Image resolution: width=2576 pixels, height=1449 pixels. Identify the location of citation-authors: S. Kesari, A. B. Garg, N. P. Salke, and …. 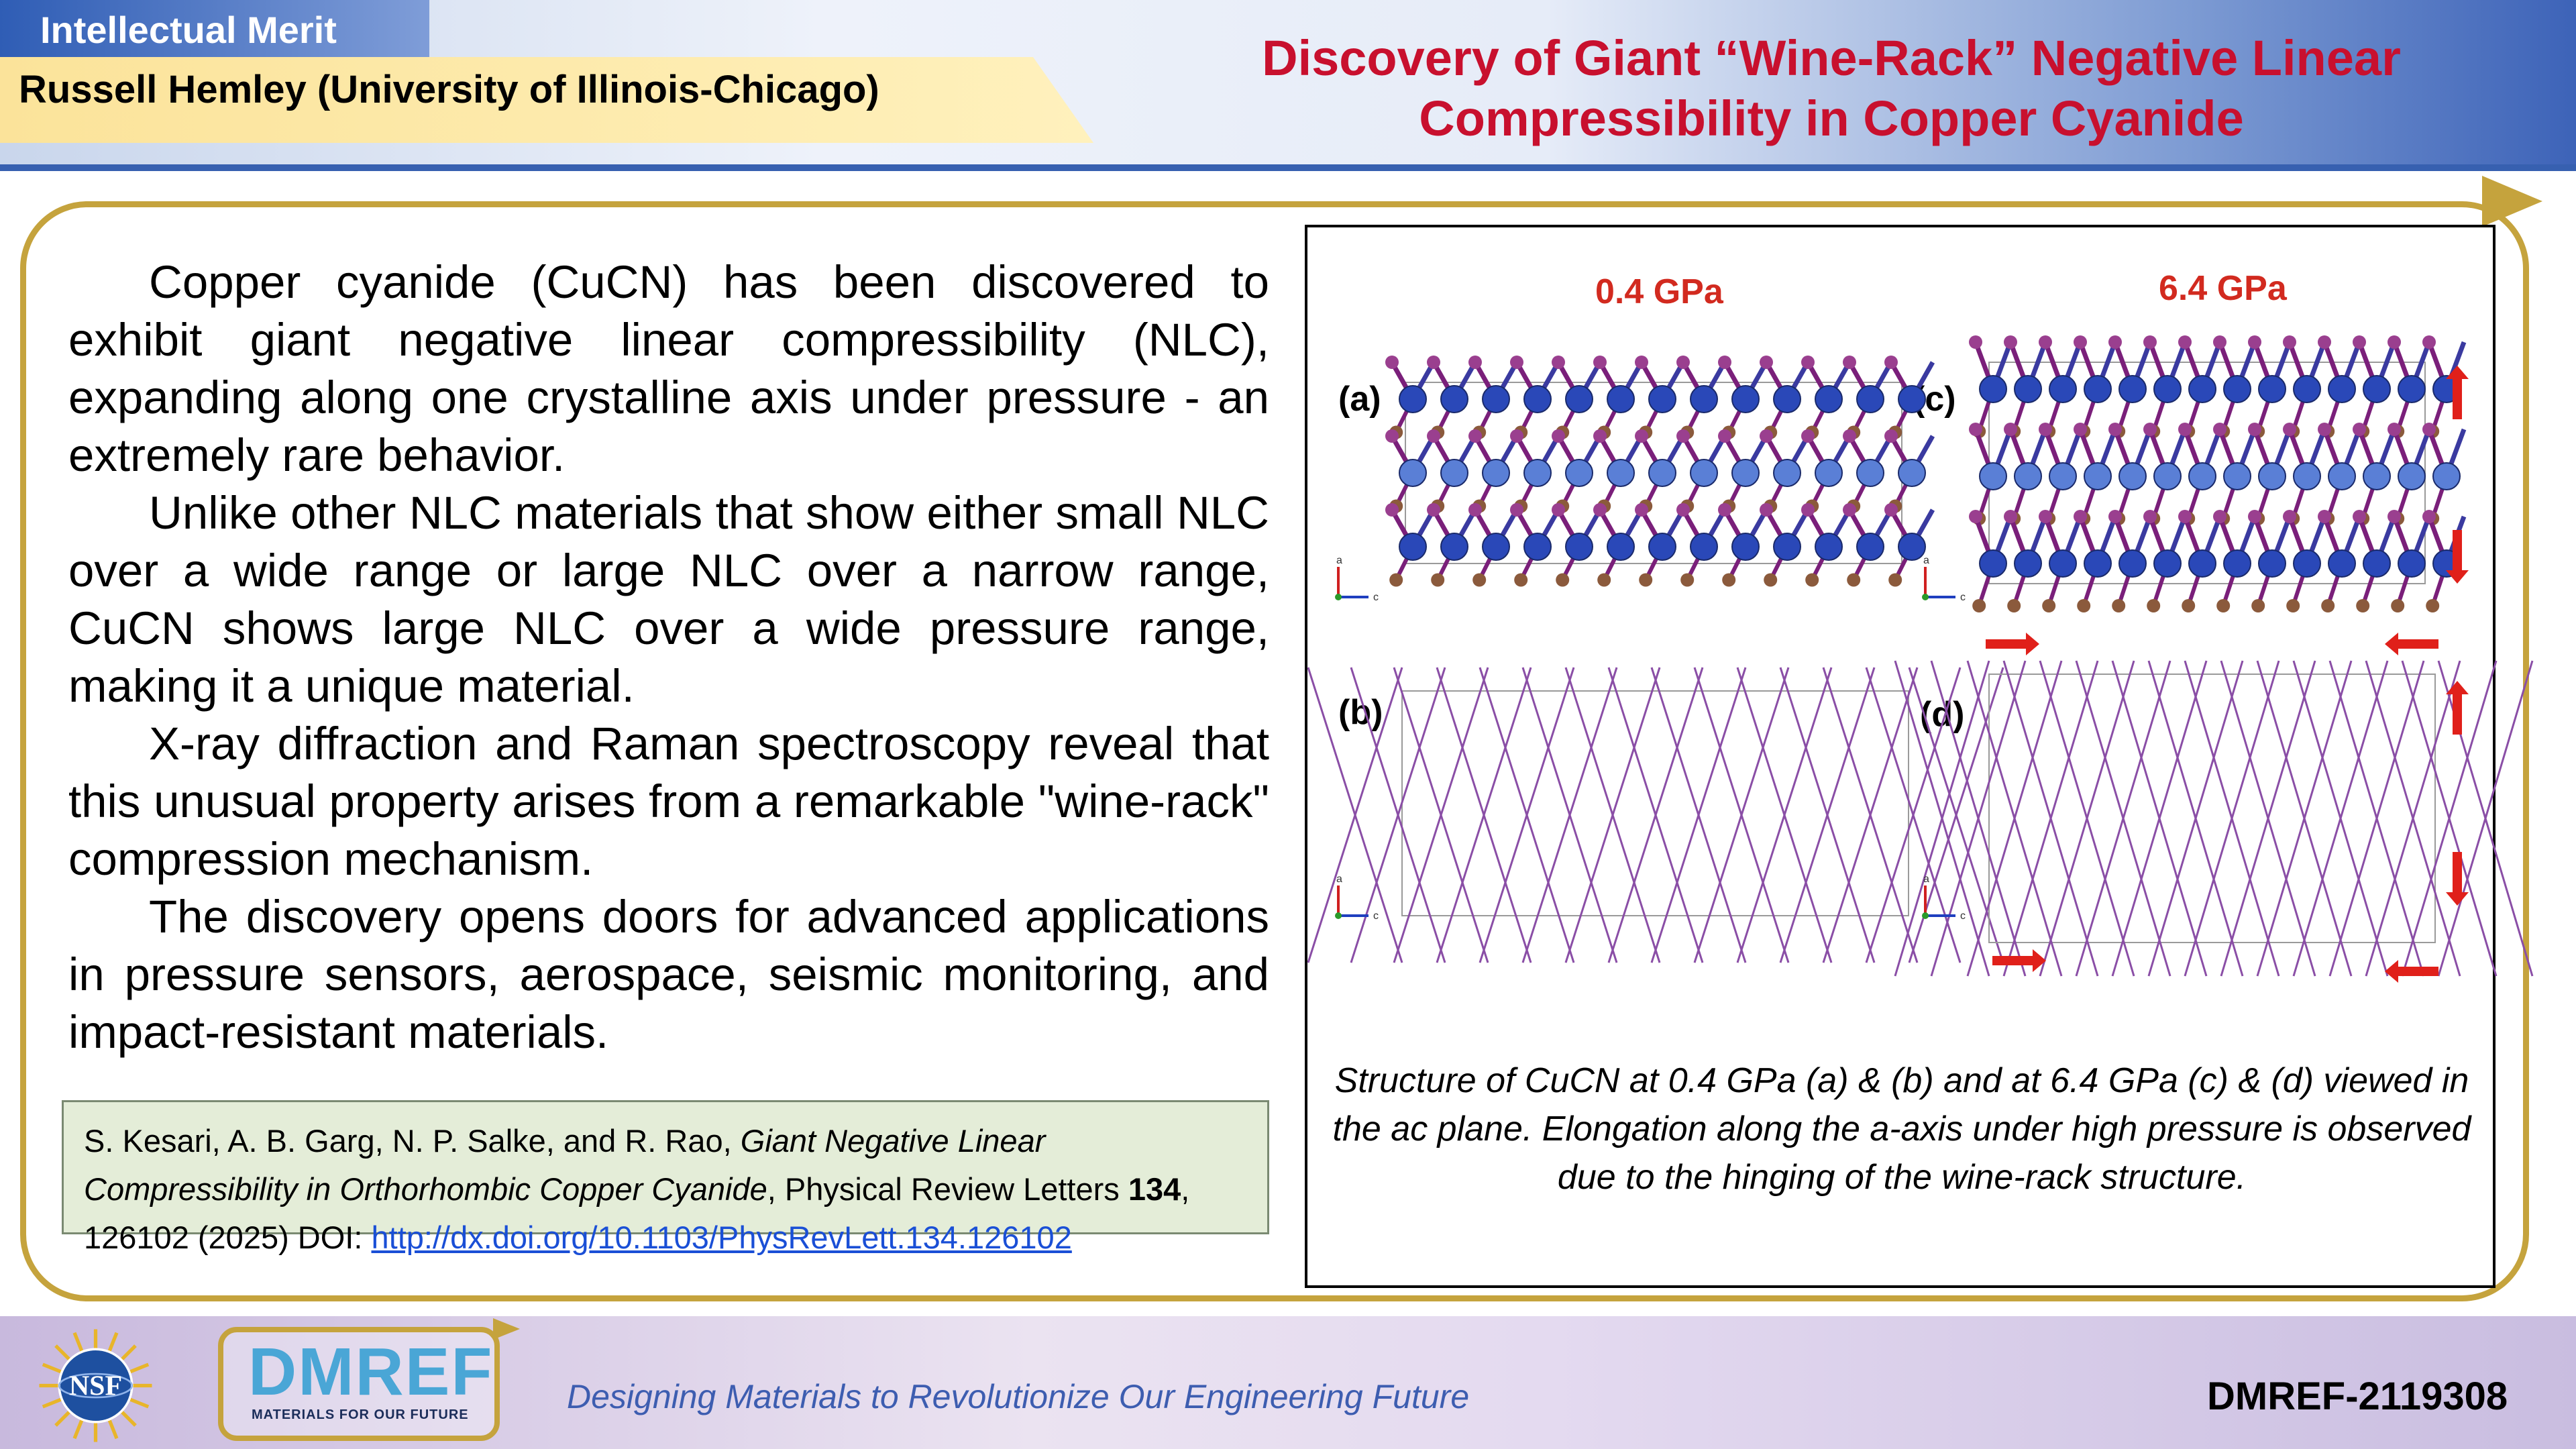
(412, 1141).